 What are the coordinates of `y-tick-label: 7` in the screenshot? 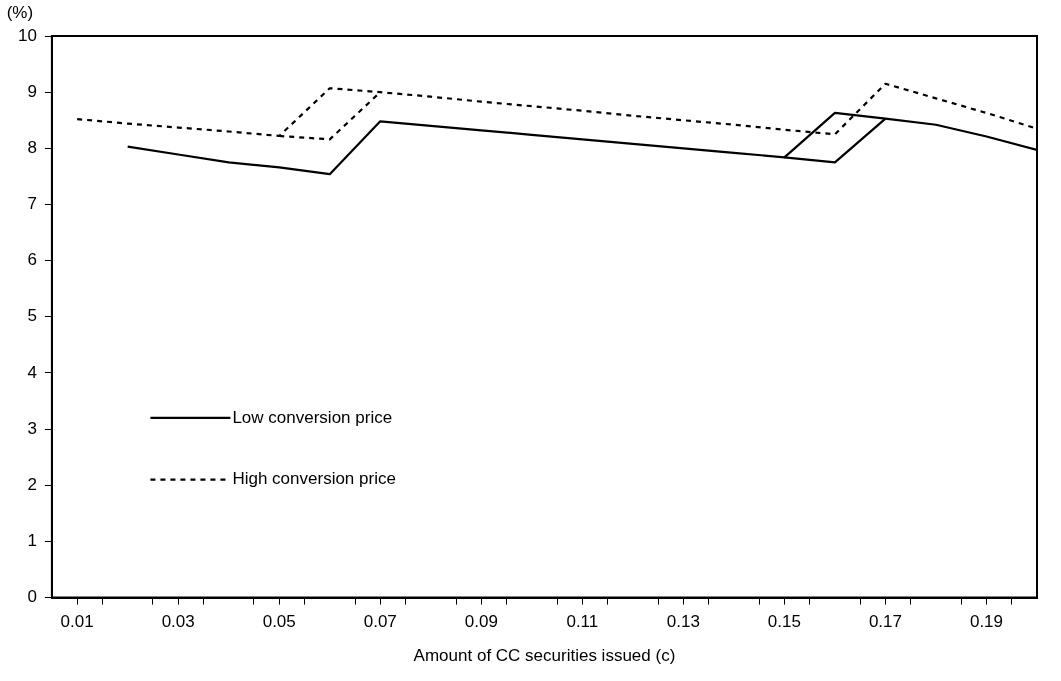 It's located at (32, 204).